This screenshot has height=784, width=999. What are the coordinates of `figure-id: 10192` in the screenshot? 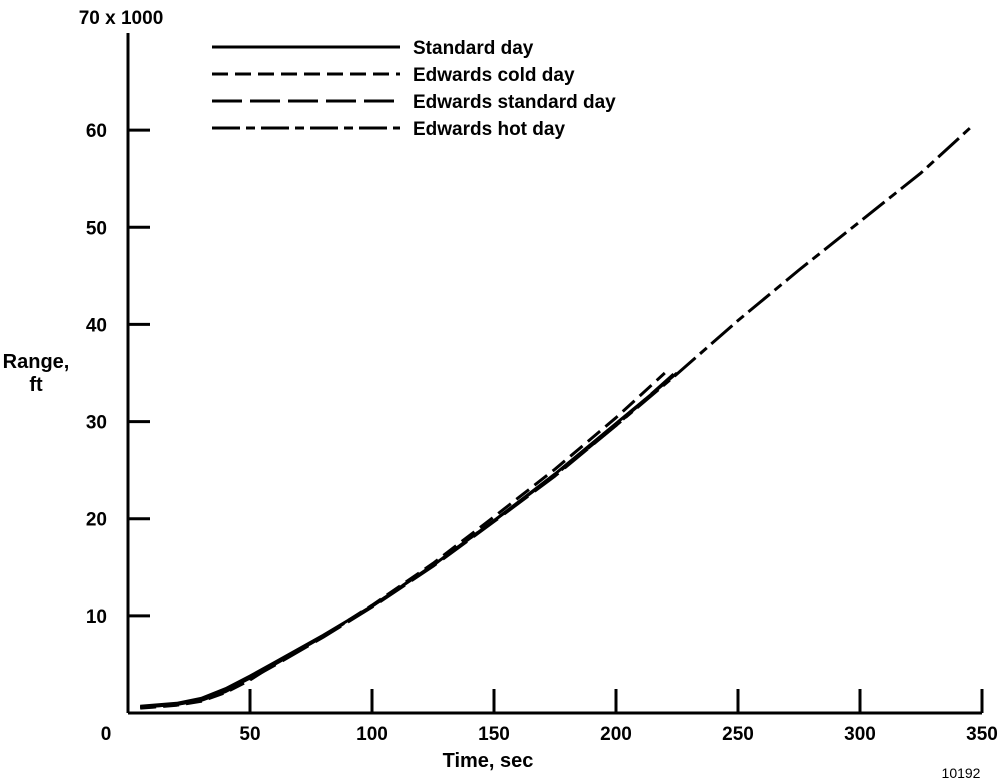 It's located at (961, 773).